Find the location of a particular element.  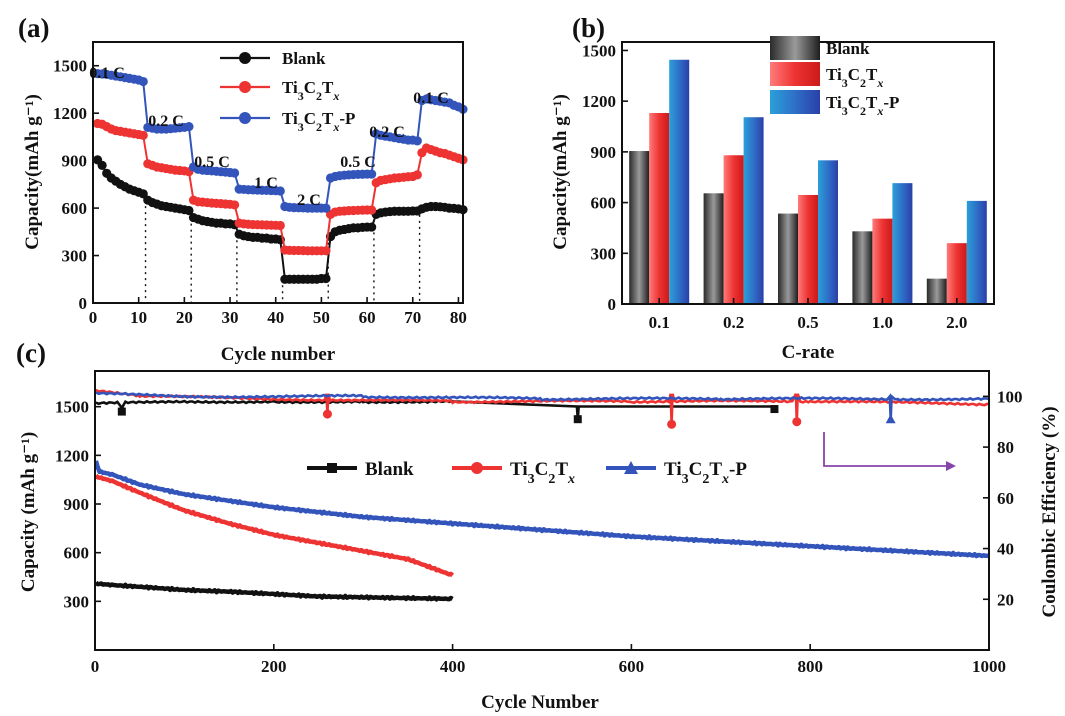

chart-a-frame is located at coordinates (278, 172).